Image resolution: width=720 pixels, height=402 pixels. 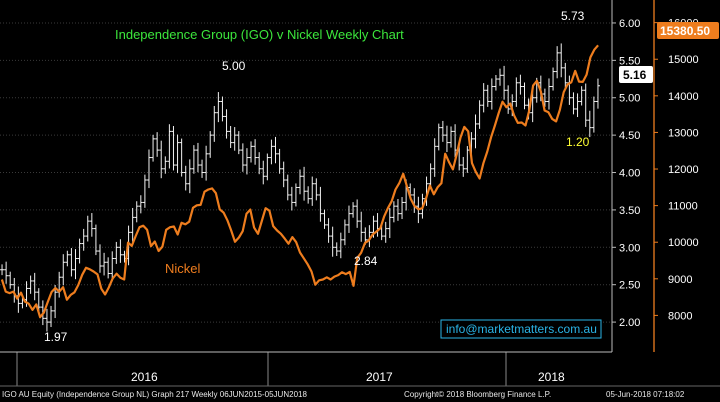 What do you see at coordinates (683, 207) in the screenshot?
I see `right-tick-label: 11000` at bounding box center [683, 207].